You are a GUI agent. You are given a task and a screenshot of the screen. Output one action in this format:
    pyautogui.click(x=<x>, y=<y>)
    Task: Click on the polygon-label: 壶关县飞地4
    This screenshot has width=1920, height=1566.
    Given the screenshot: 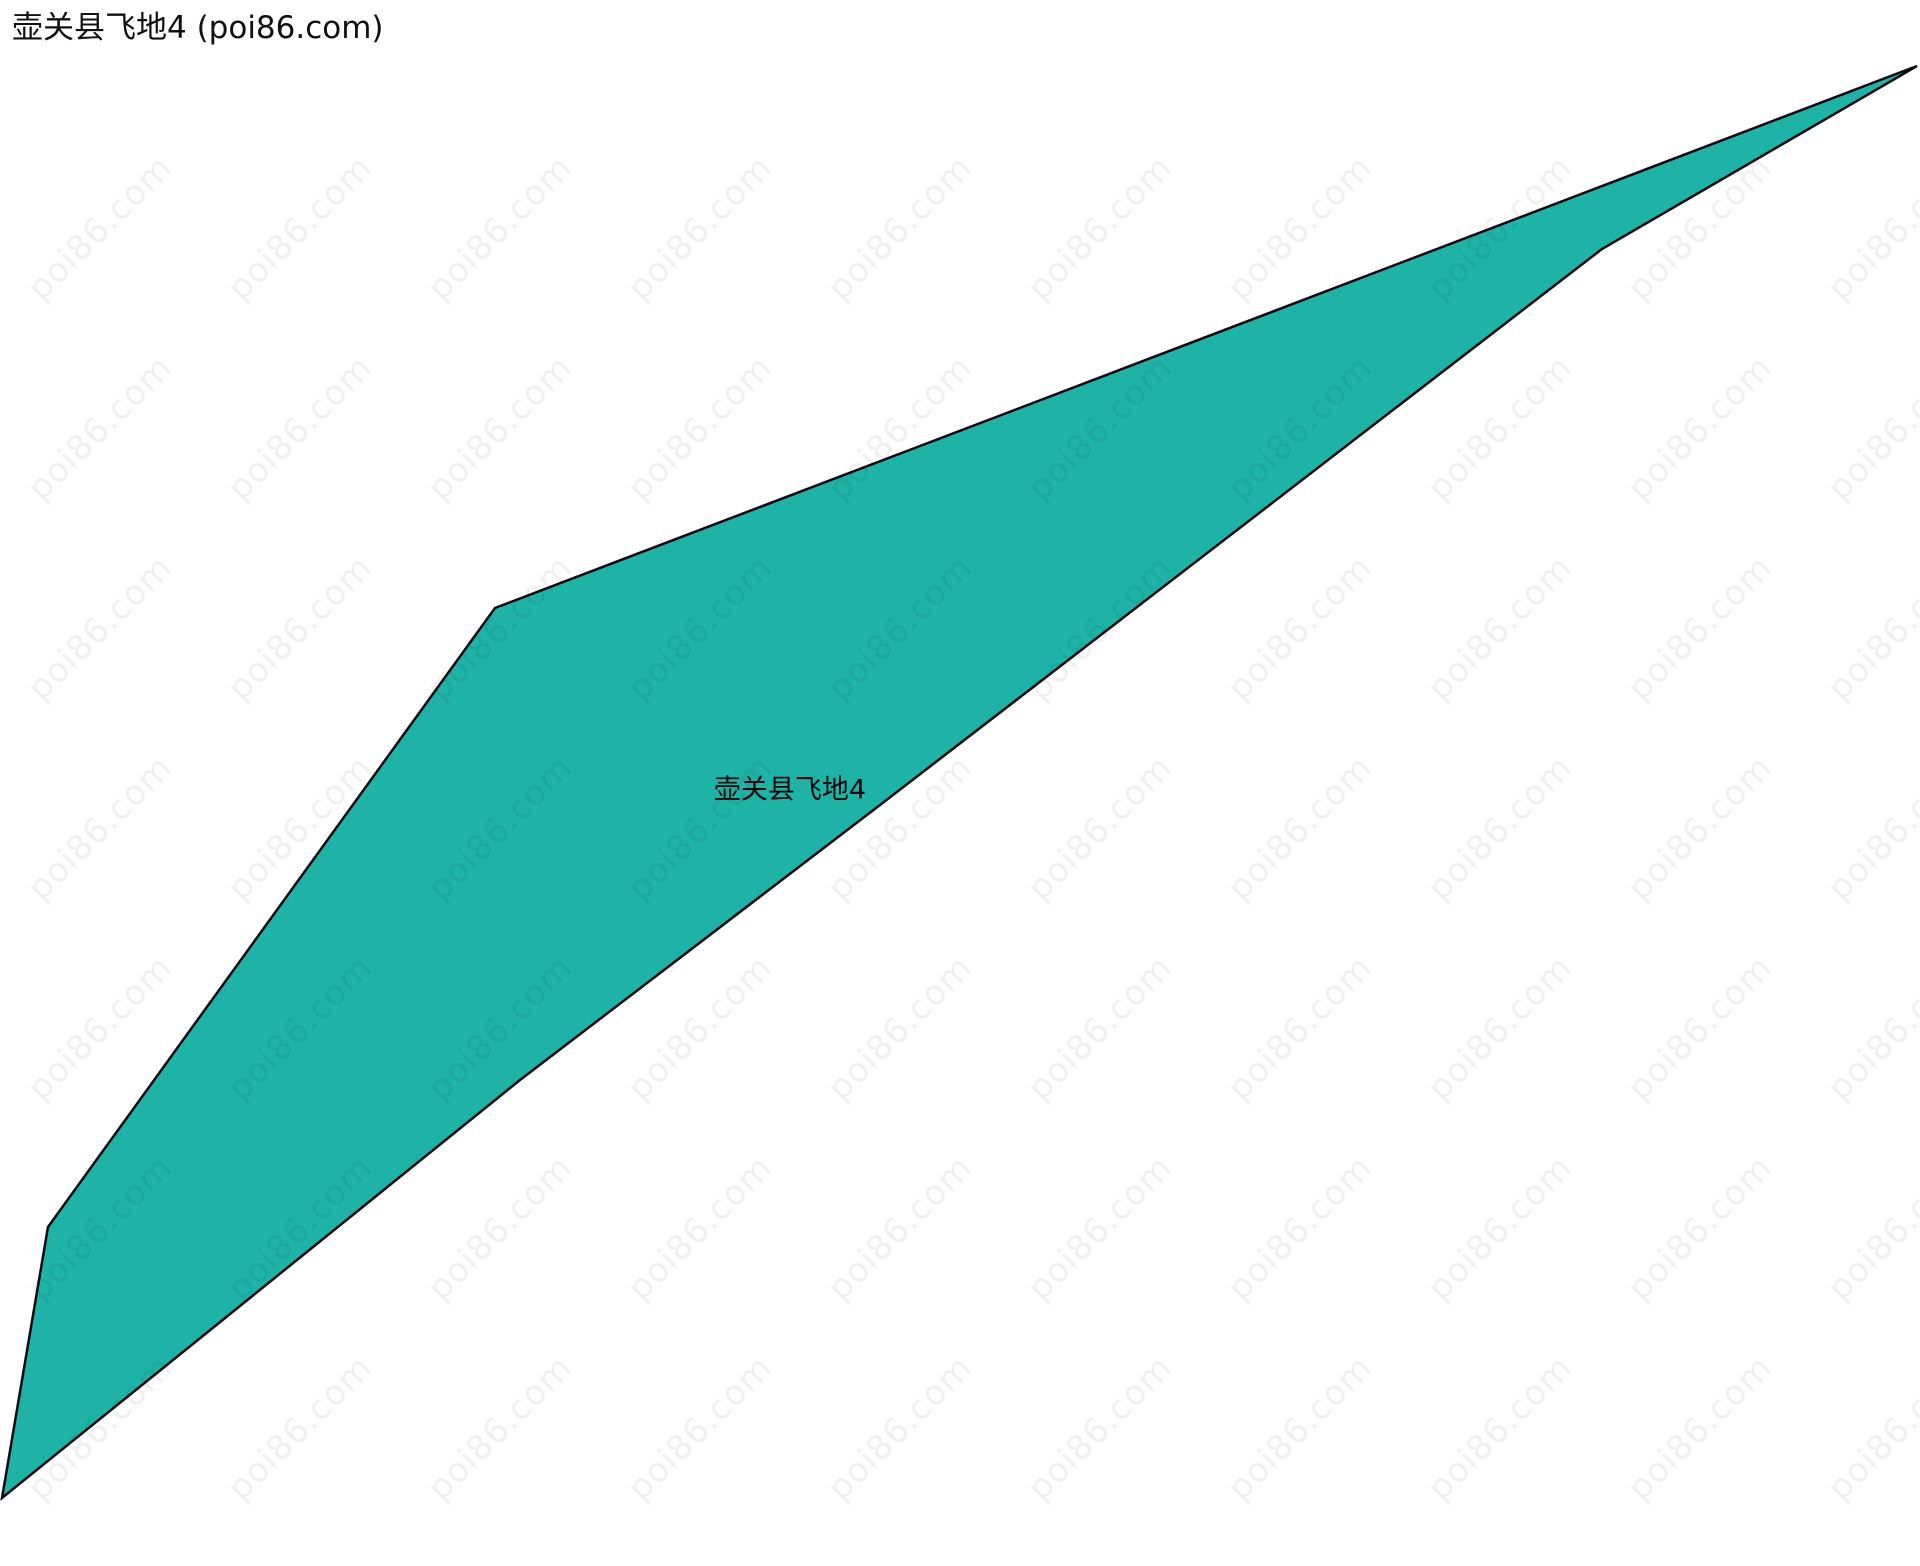 What is the action you would take?
    pyautogui.click(x=790, y=790)
    